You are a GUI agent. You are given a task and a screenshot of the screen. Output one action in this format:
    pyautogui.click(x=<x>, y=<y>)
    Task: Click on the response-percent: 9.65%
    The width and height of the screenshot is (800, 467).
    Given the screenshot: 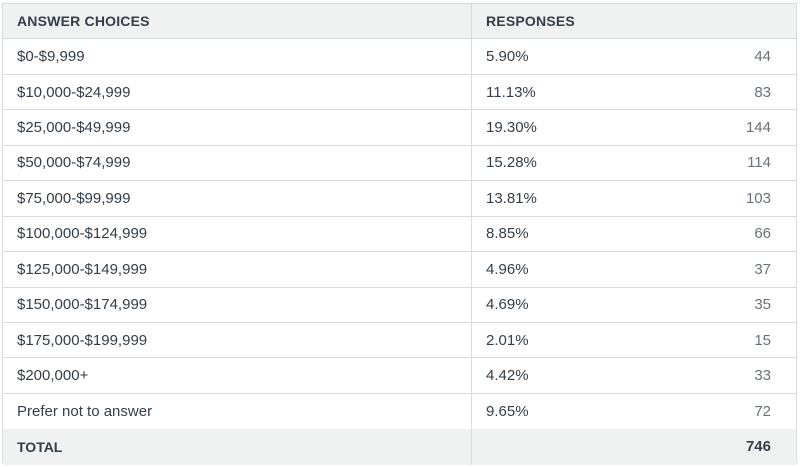 What is the action you would take?
    pyautogui.click(x=507, y=412)
    